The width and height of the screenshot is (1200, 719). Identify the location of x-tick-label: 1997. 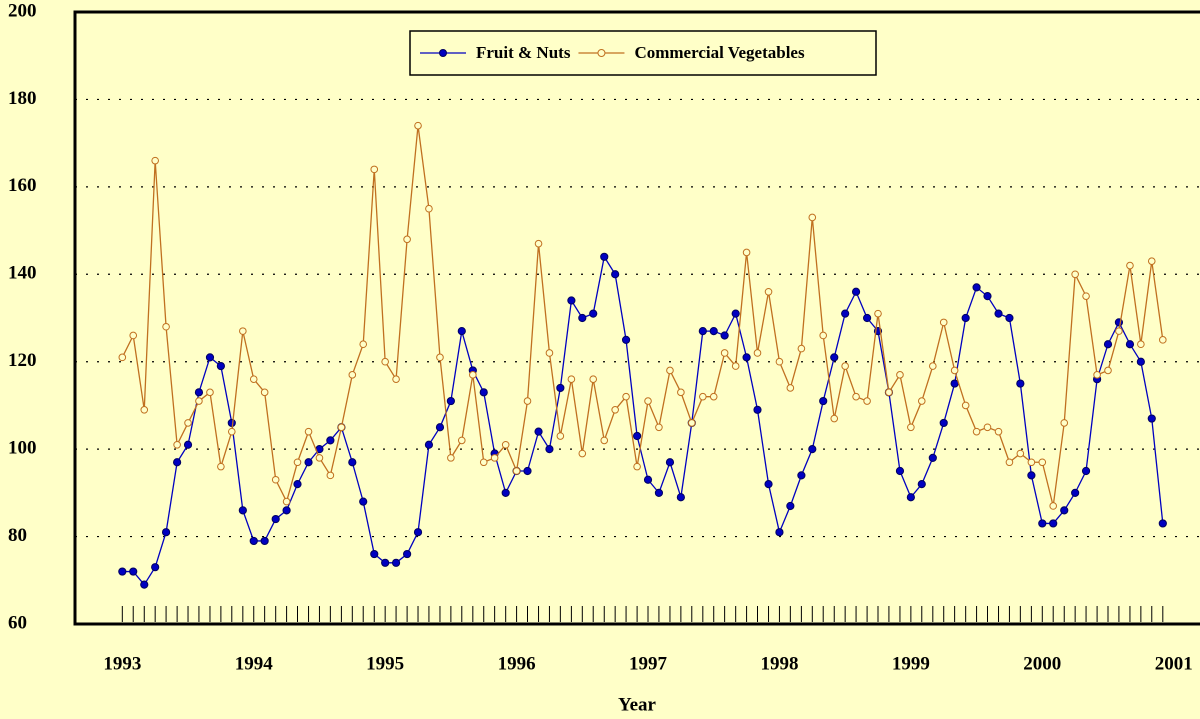
(648, 663).